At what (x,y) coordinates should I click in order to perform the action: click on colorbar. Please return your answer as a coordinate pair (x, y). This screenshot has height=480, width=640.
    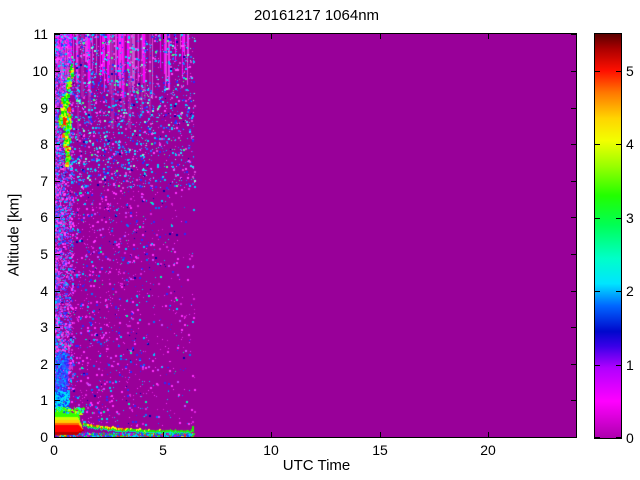
    Looking at the image, I should click on (608, 236).